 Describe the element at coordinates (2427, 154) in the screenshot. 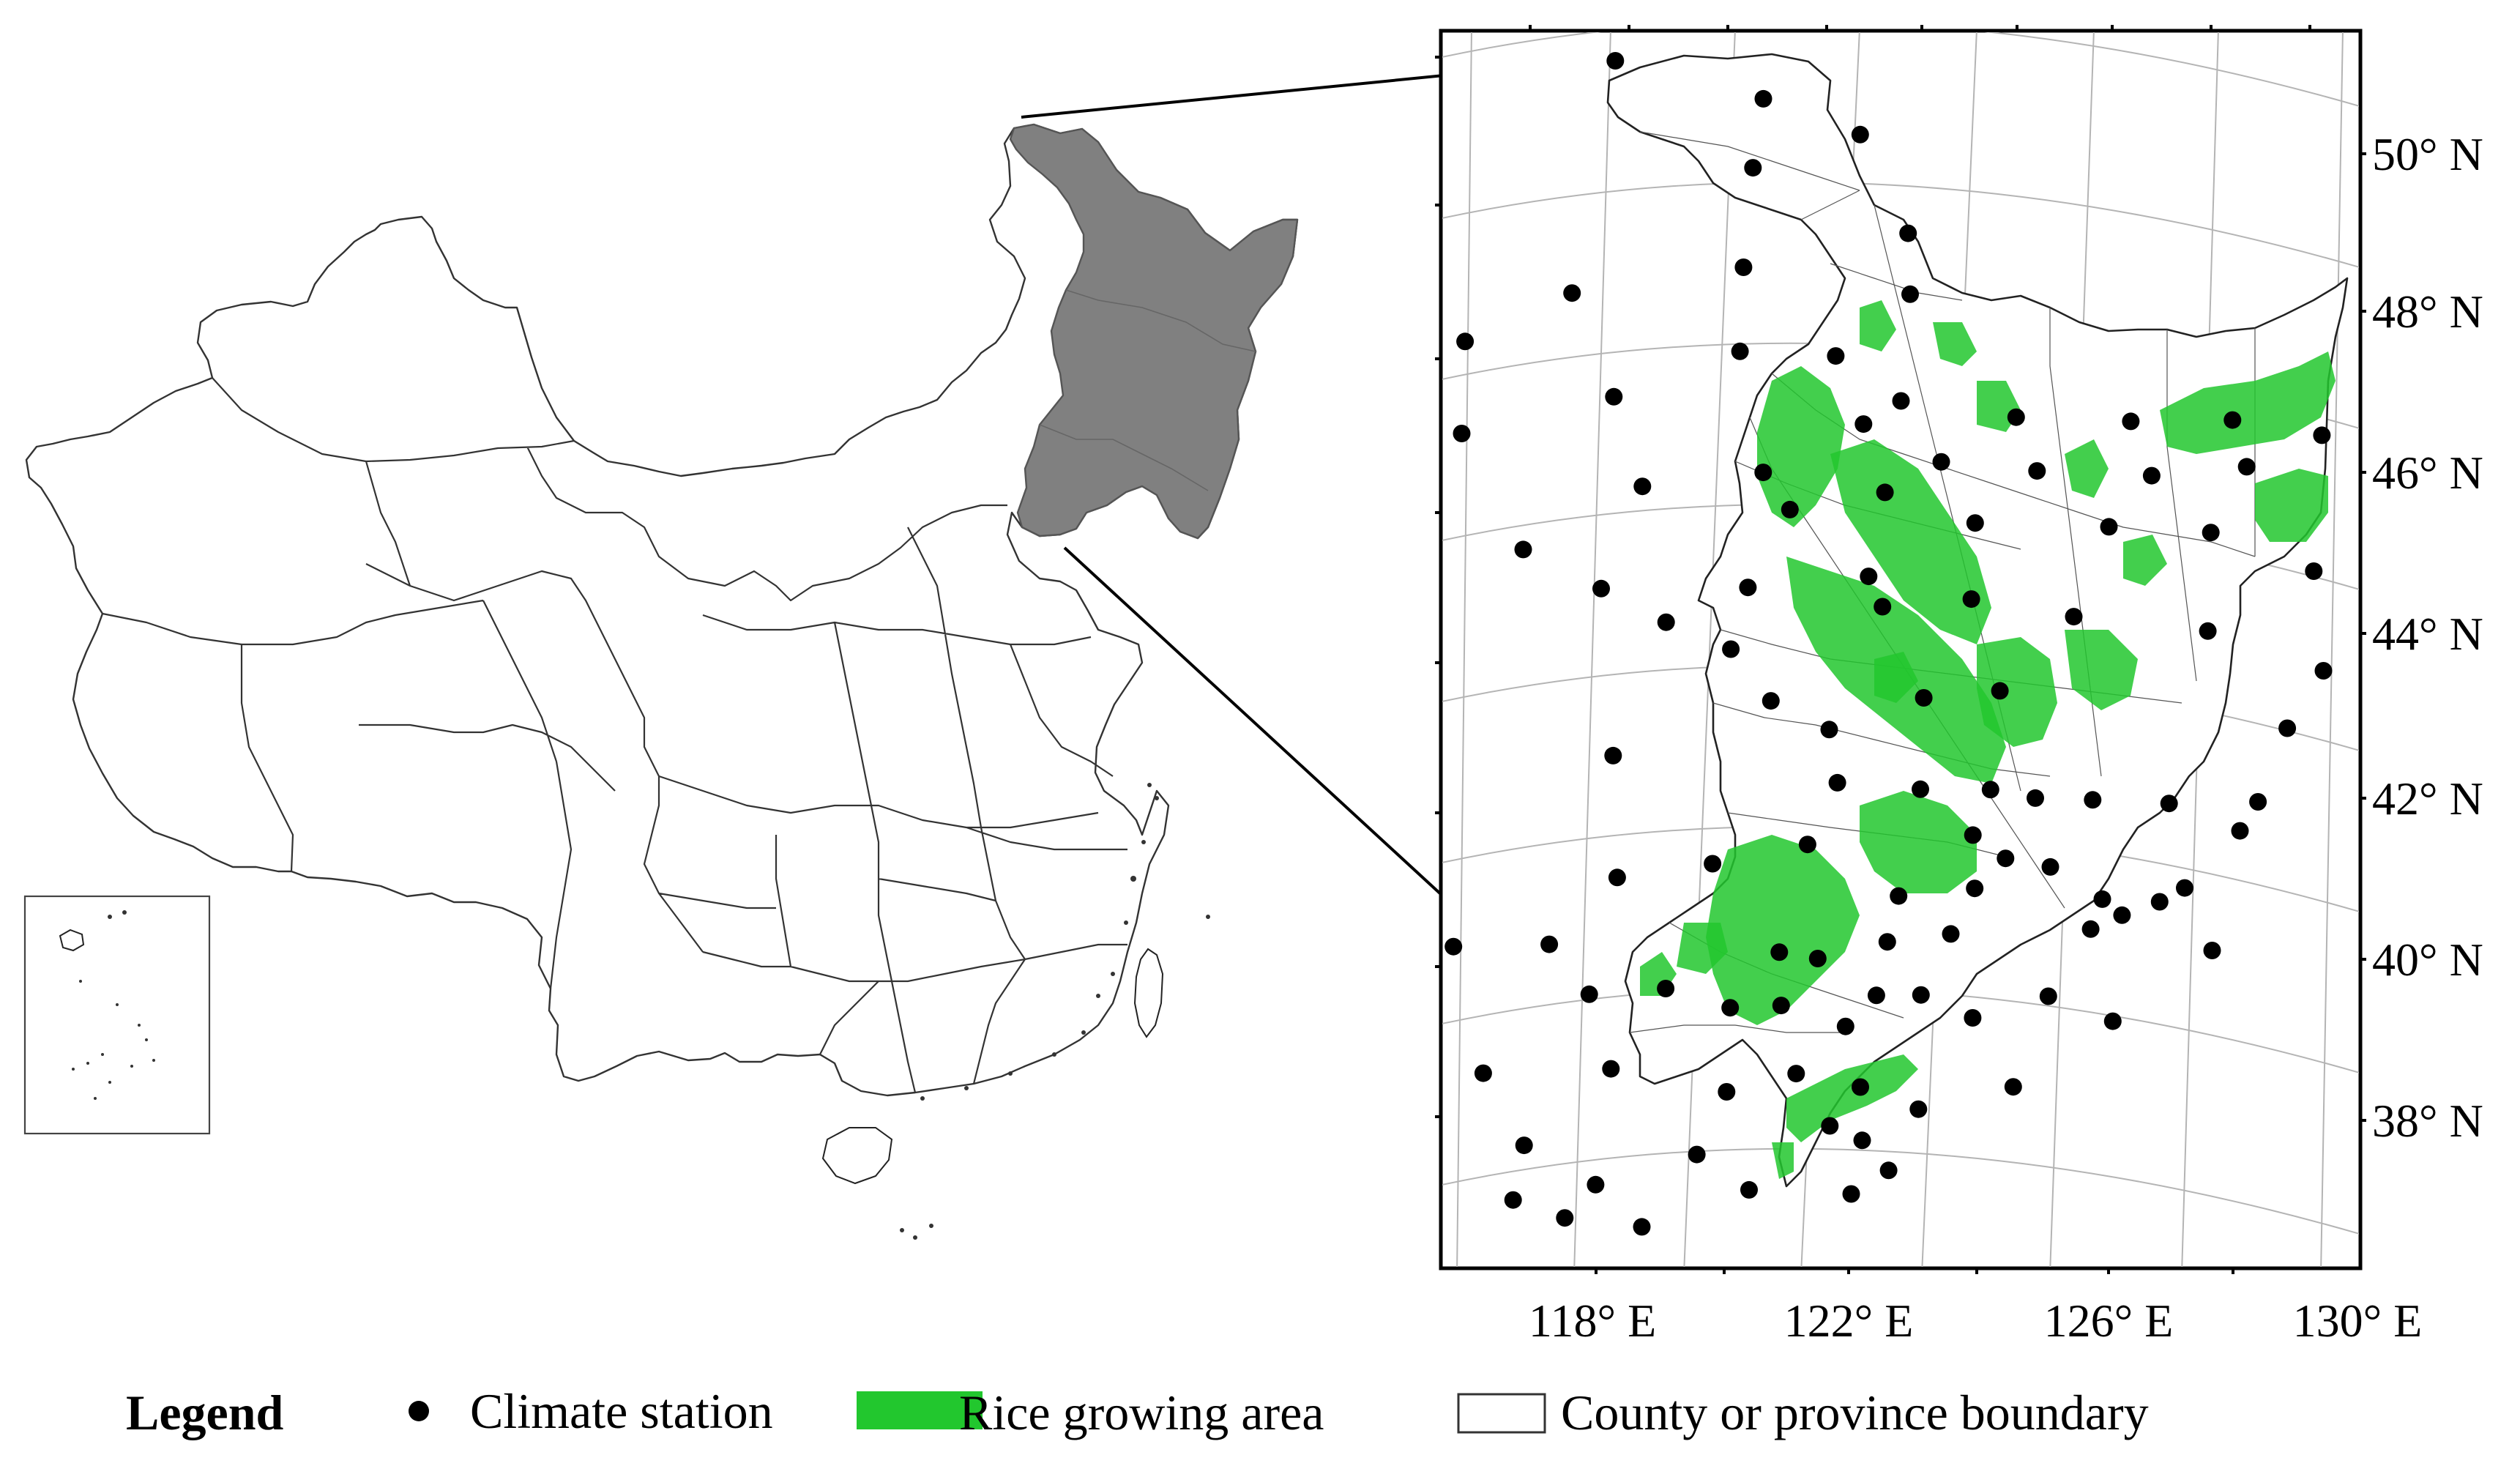

I see `lat-label-50: 50° N` at that location.